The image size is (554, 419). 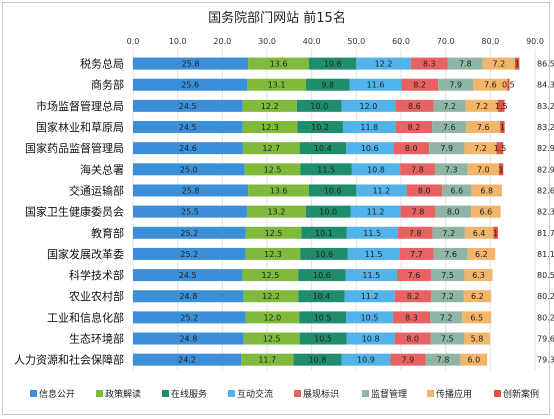 I want to click on segment-value-label: 10.5, so click(x=323, y=317).